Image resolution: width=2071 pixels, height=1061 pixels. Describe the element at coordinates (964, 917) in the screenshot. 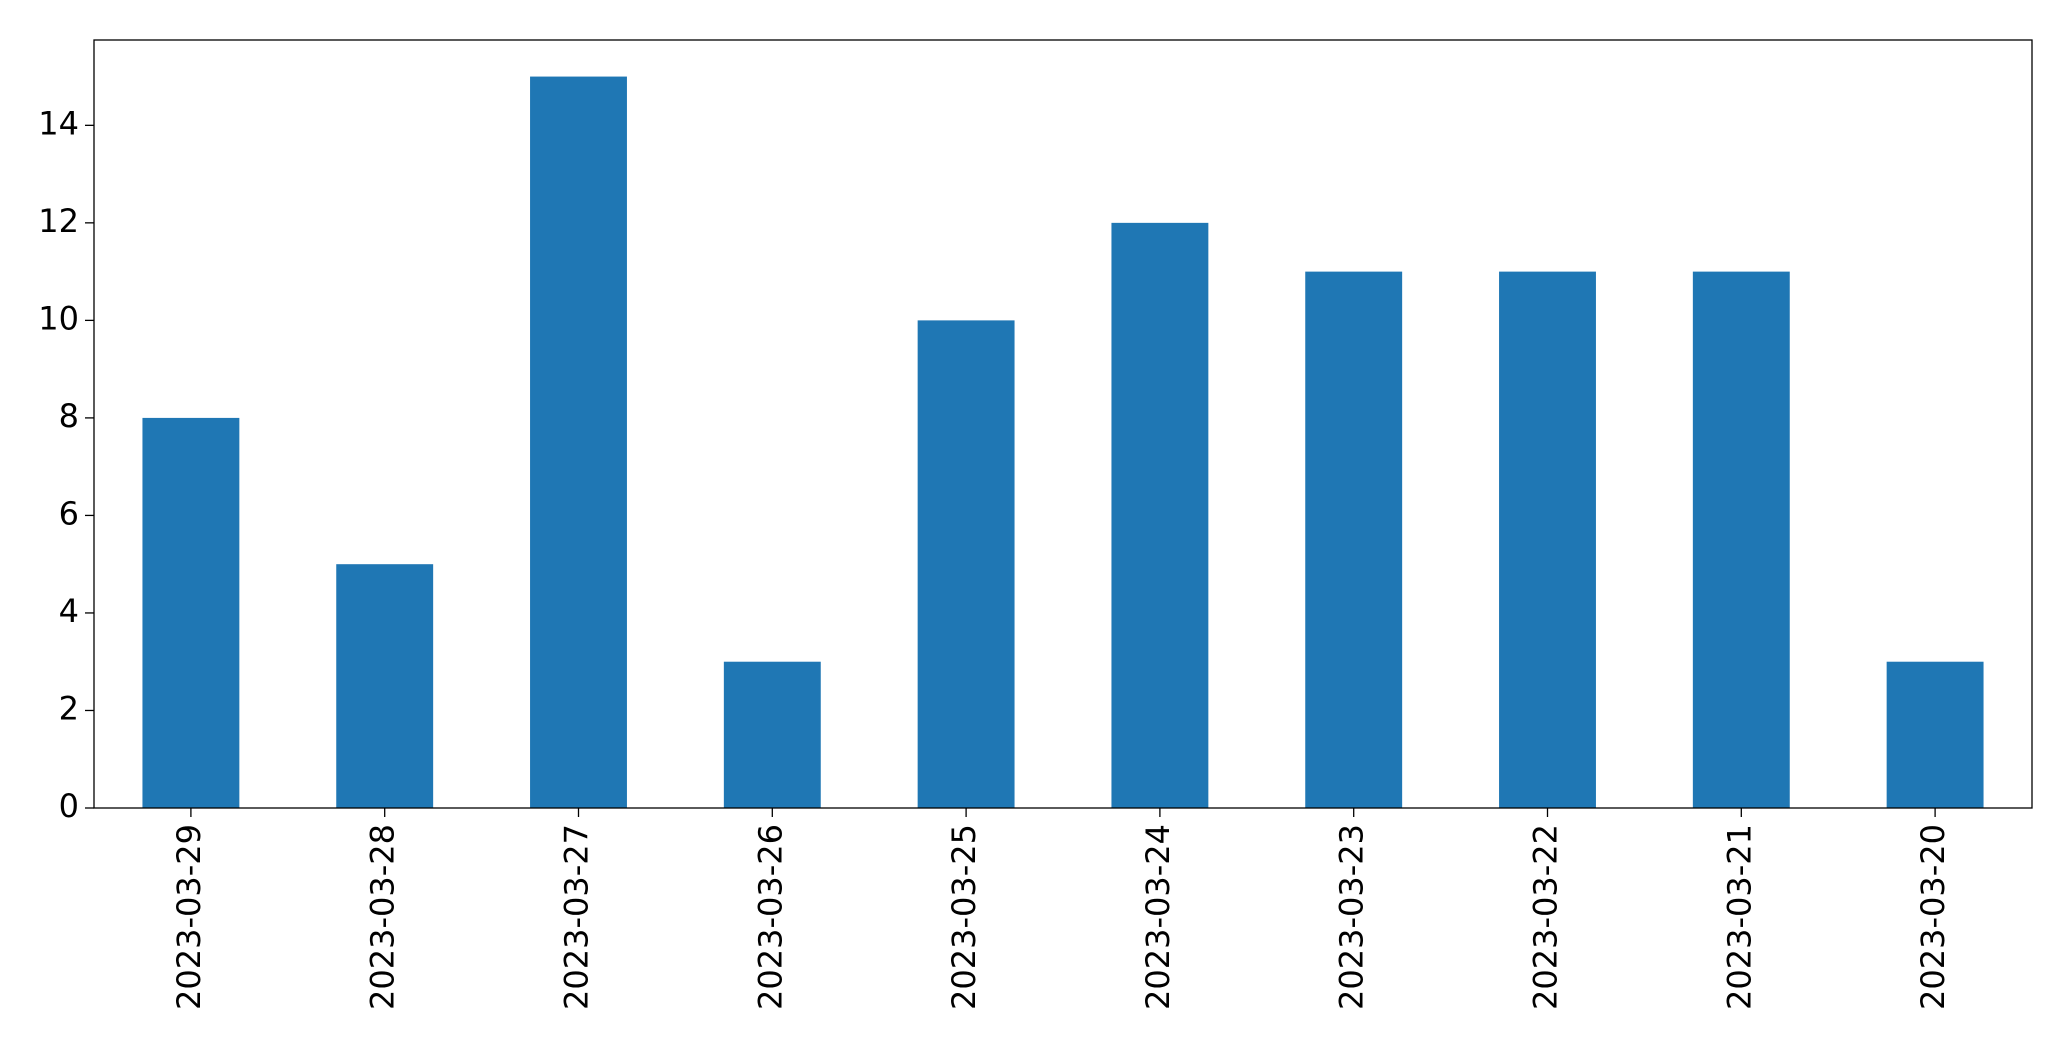

I see `x-tick-label: 2023-03-25` at that location.